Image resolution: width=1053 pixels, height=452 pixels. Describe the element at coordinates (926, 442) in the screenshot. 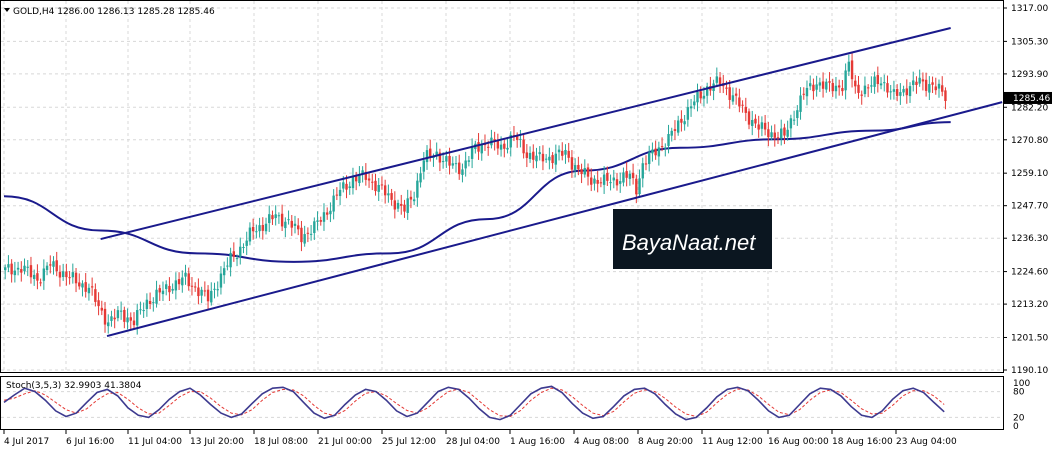

I see `time-tick-label: 23 Aug 04:00` at that location.